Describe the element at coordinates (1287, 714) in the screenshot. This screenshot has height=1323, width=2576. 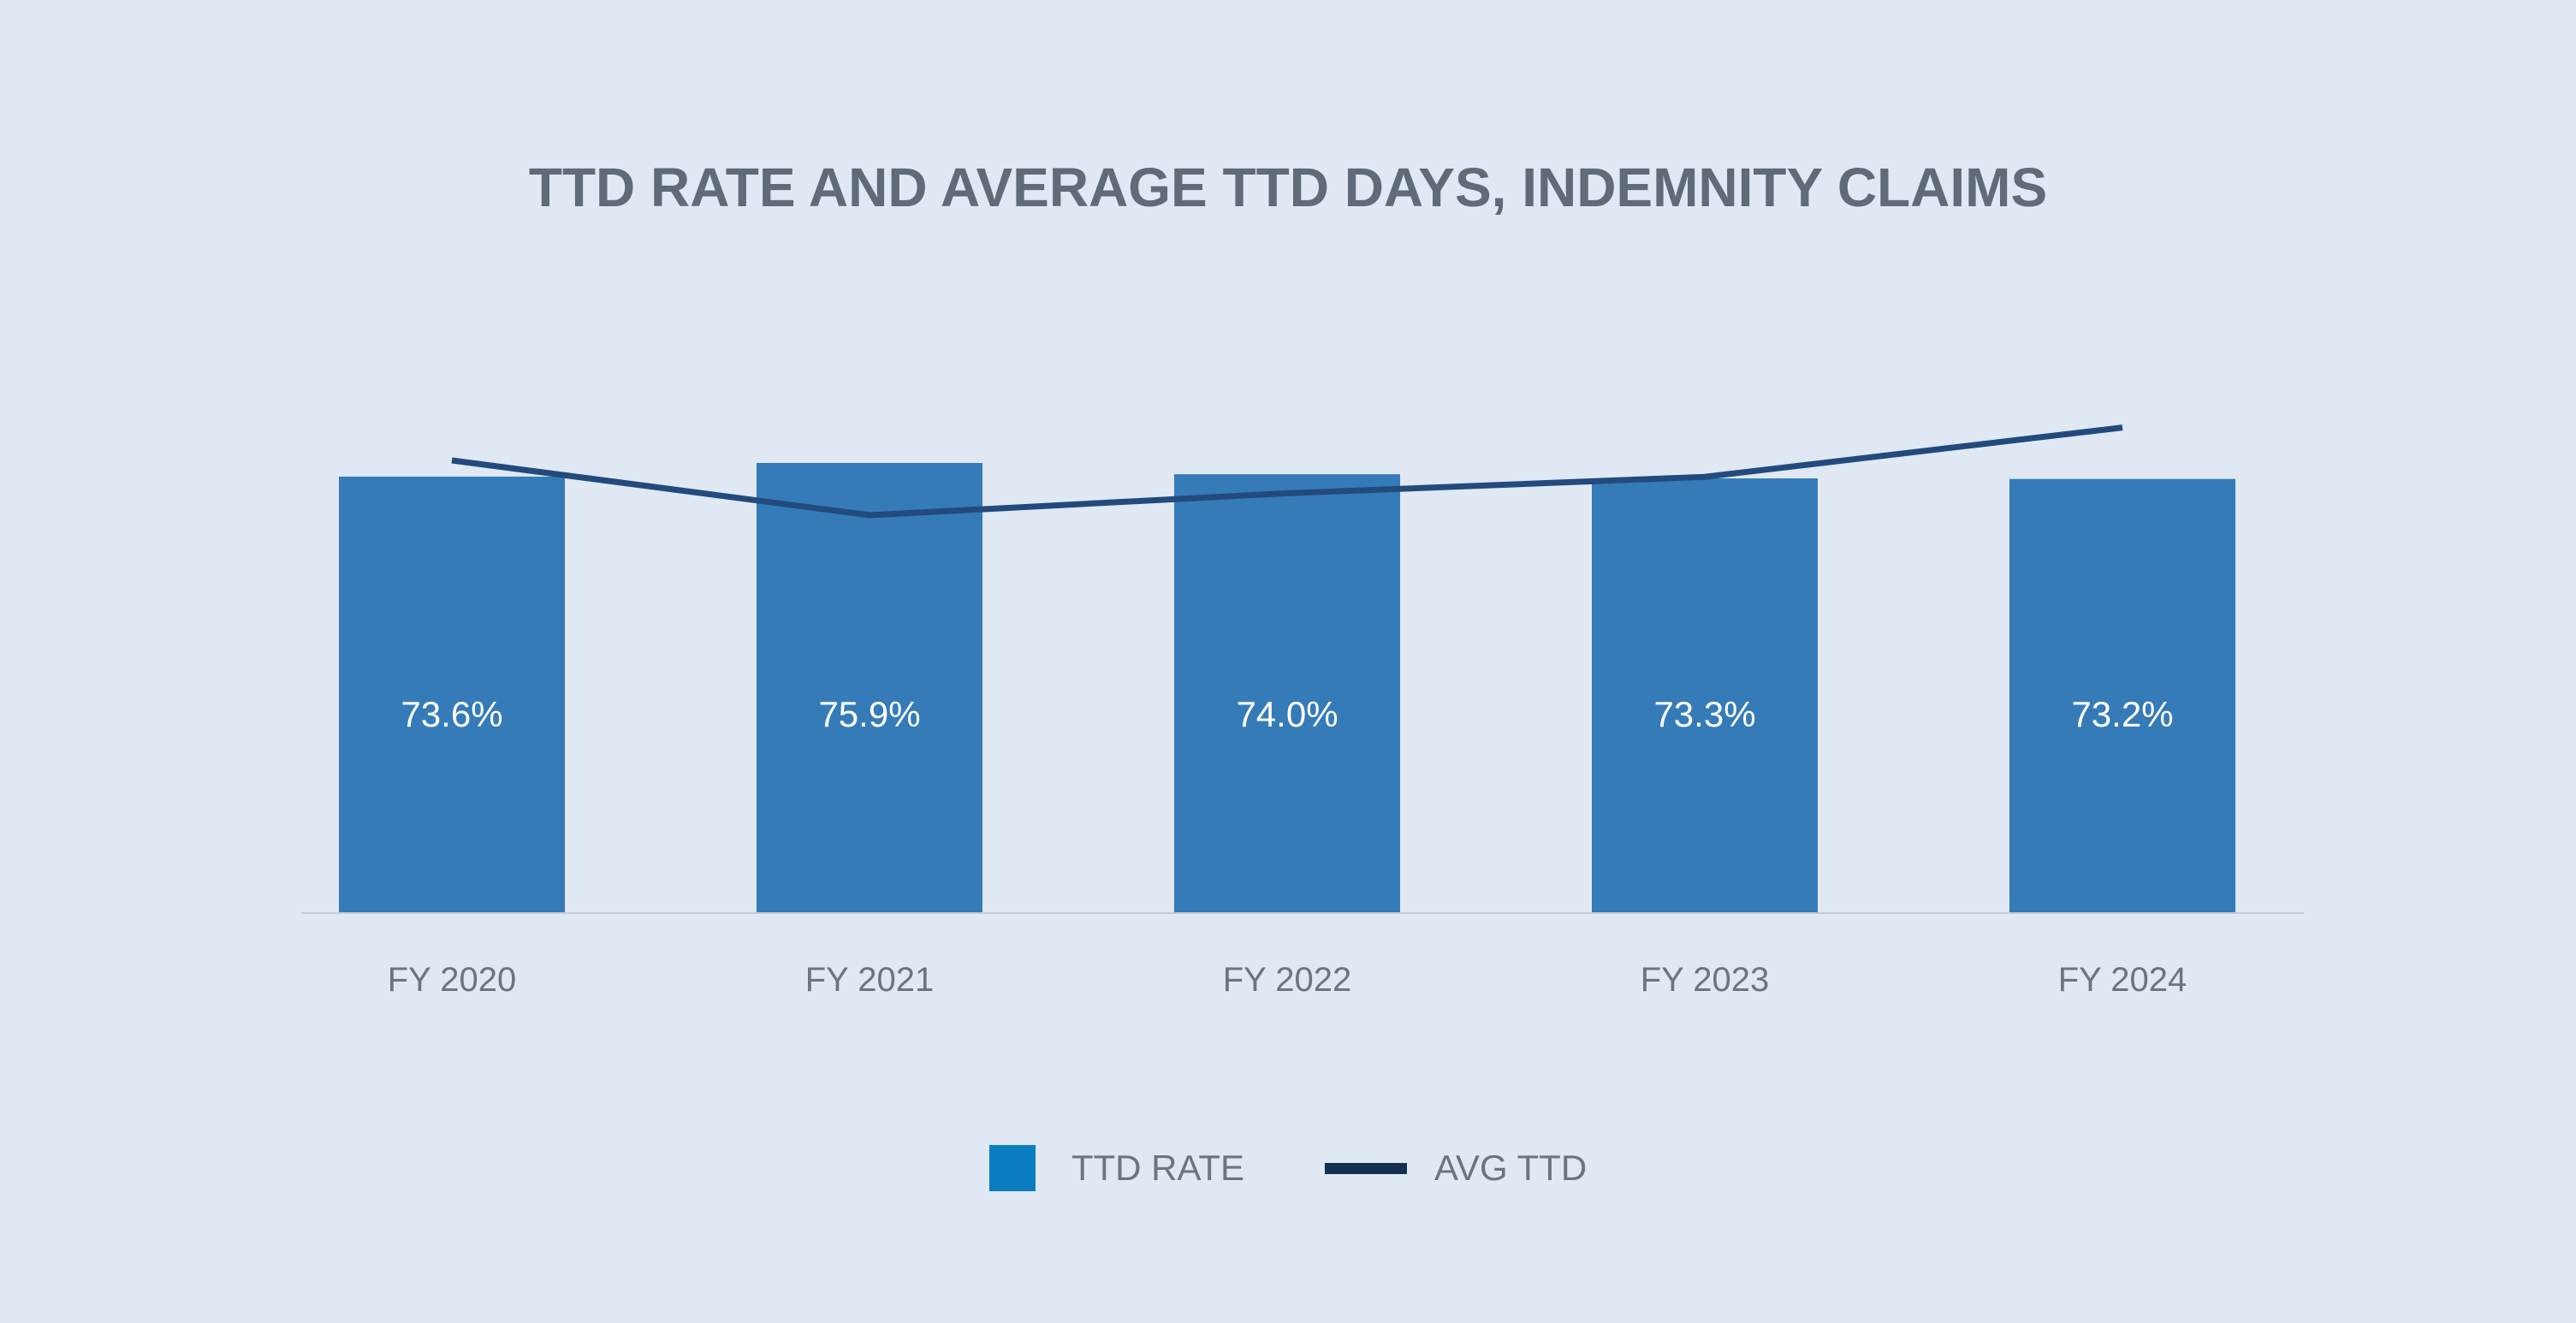
I see `bar-data-label: 74.0%` at that location.